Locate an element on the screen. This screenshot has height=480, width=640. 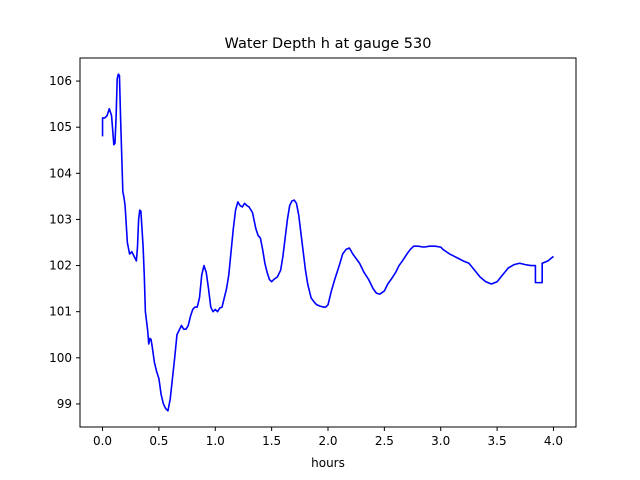
y-tick-label: 103 is located at coordinates (60, 219).